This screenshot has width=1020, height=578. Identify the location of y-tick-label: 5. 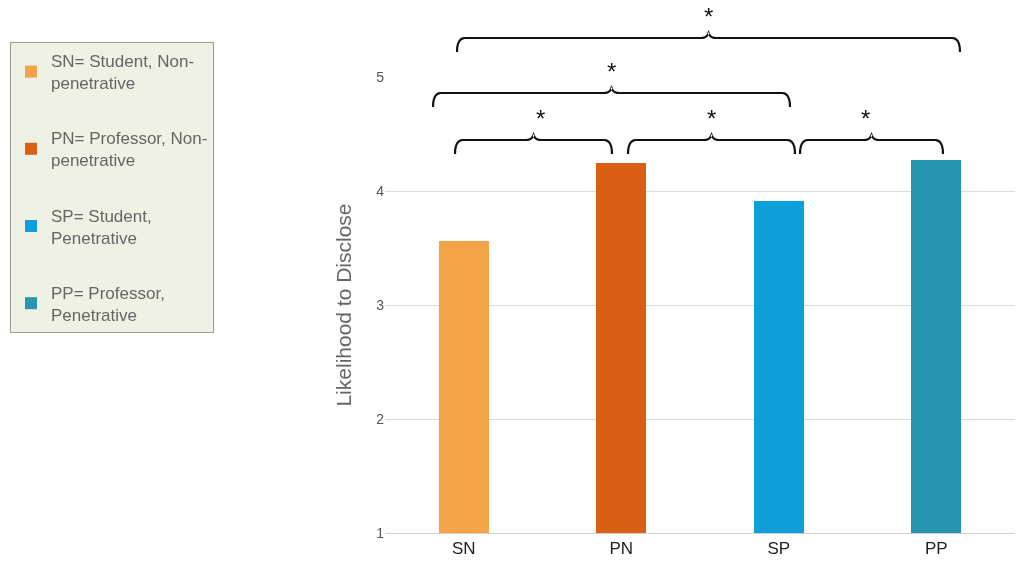
(380, 76).